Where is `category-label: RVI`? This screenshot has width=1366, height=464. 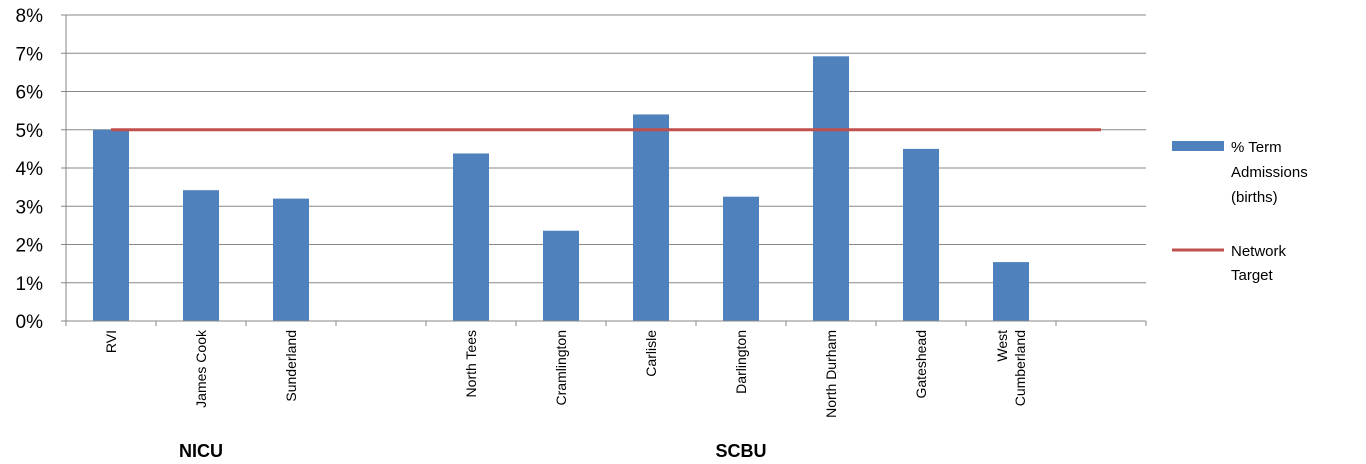 category-label: RVI is located at coordinates (111, 341).